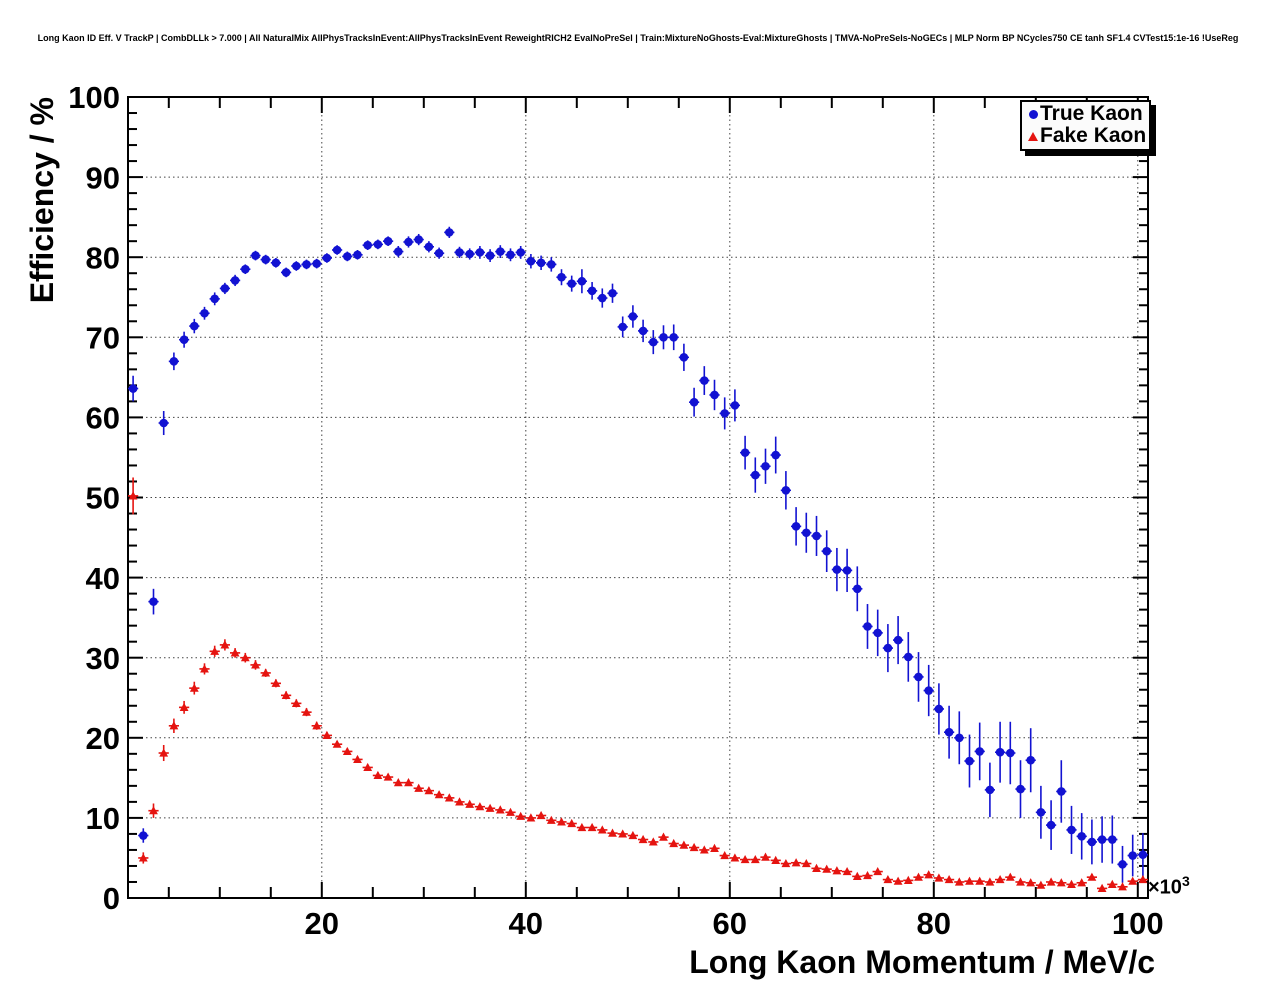  What do you see at coordinates (103, 177) in the screenshot?
I see `y-tick-label: 90` at bounding box center [103, 177].